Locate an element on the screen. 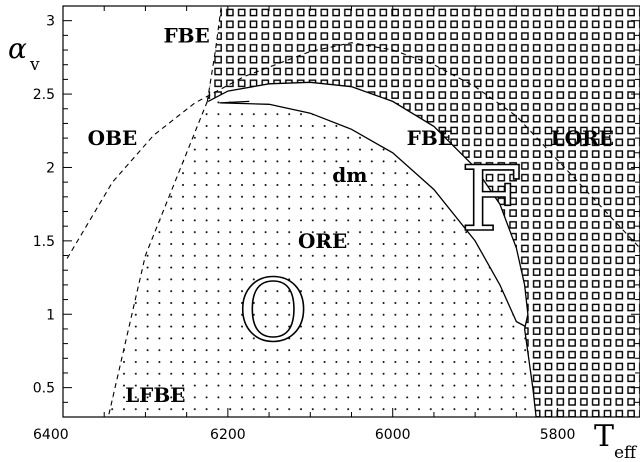 The width and height of the screenshot is (640, 462). x-tick-label: 6400 is located at coordinates (51, 435).